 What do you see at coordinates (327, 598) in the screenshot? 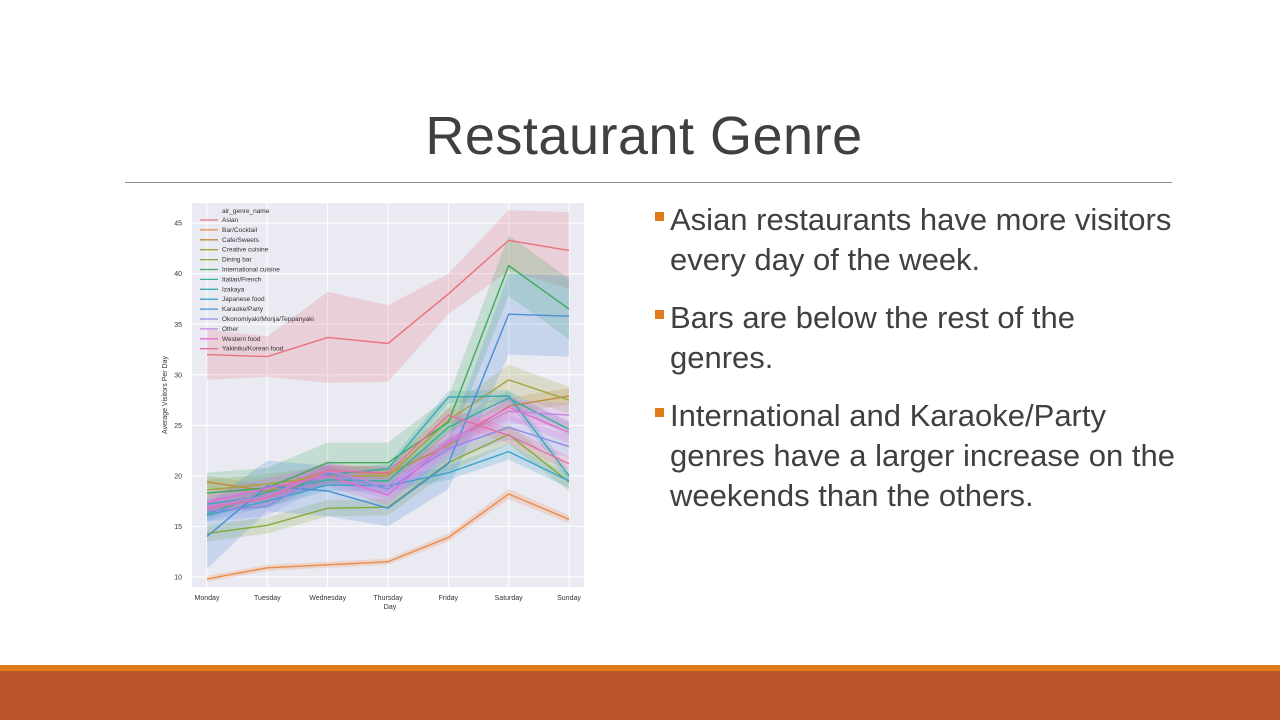
I see `x-tick-label: Wednesday` at bounding box center [327, 598].